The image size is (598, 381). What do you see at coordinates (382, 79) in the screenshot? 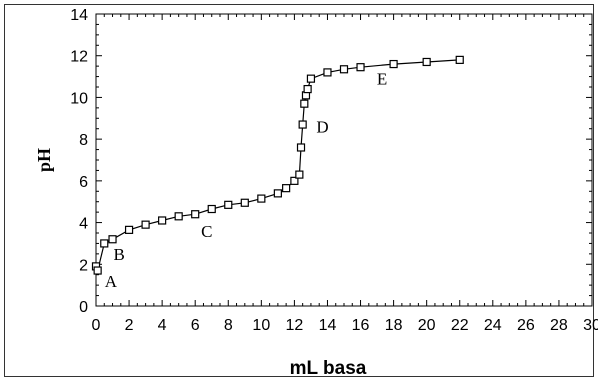
I see `annotation-e: E` at bounding box center [382, 79].